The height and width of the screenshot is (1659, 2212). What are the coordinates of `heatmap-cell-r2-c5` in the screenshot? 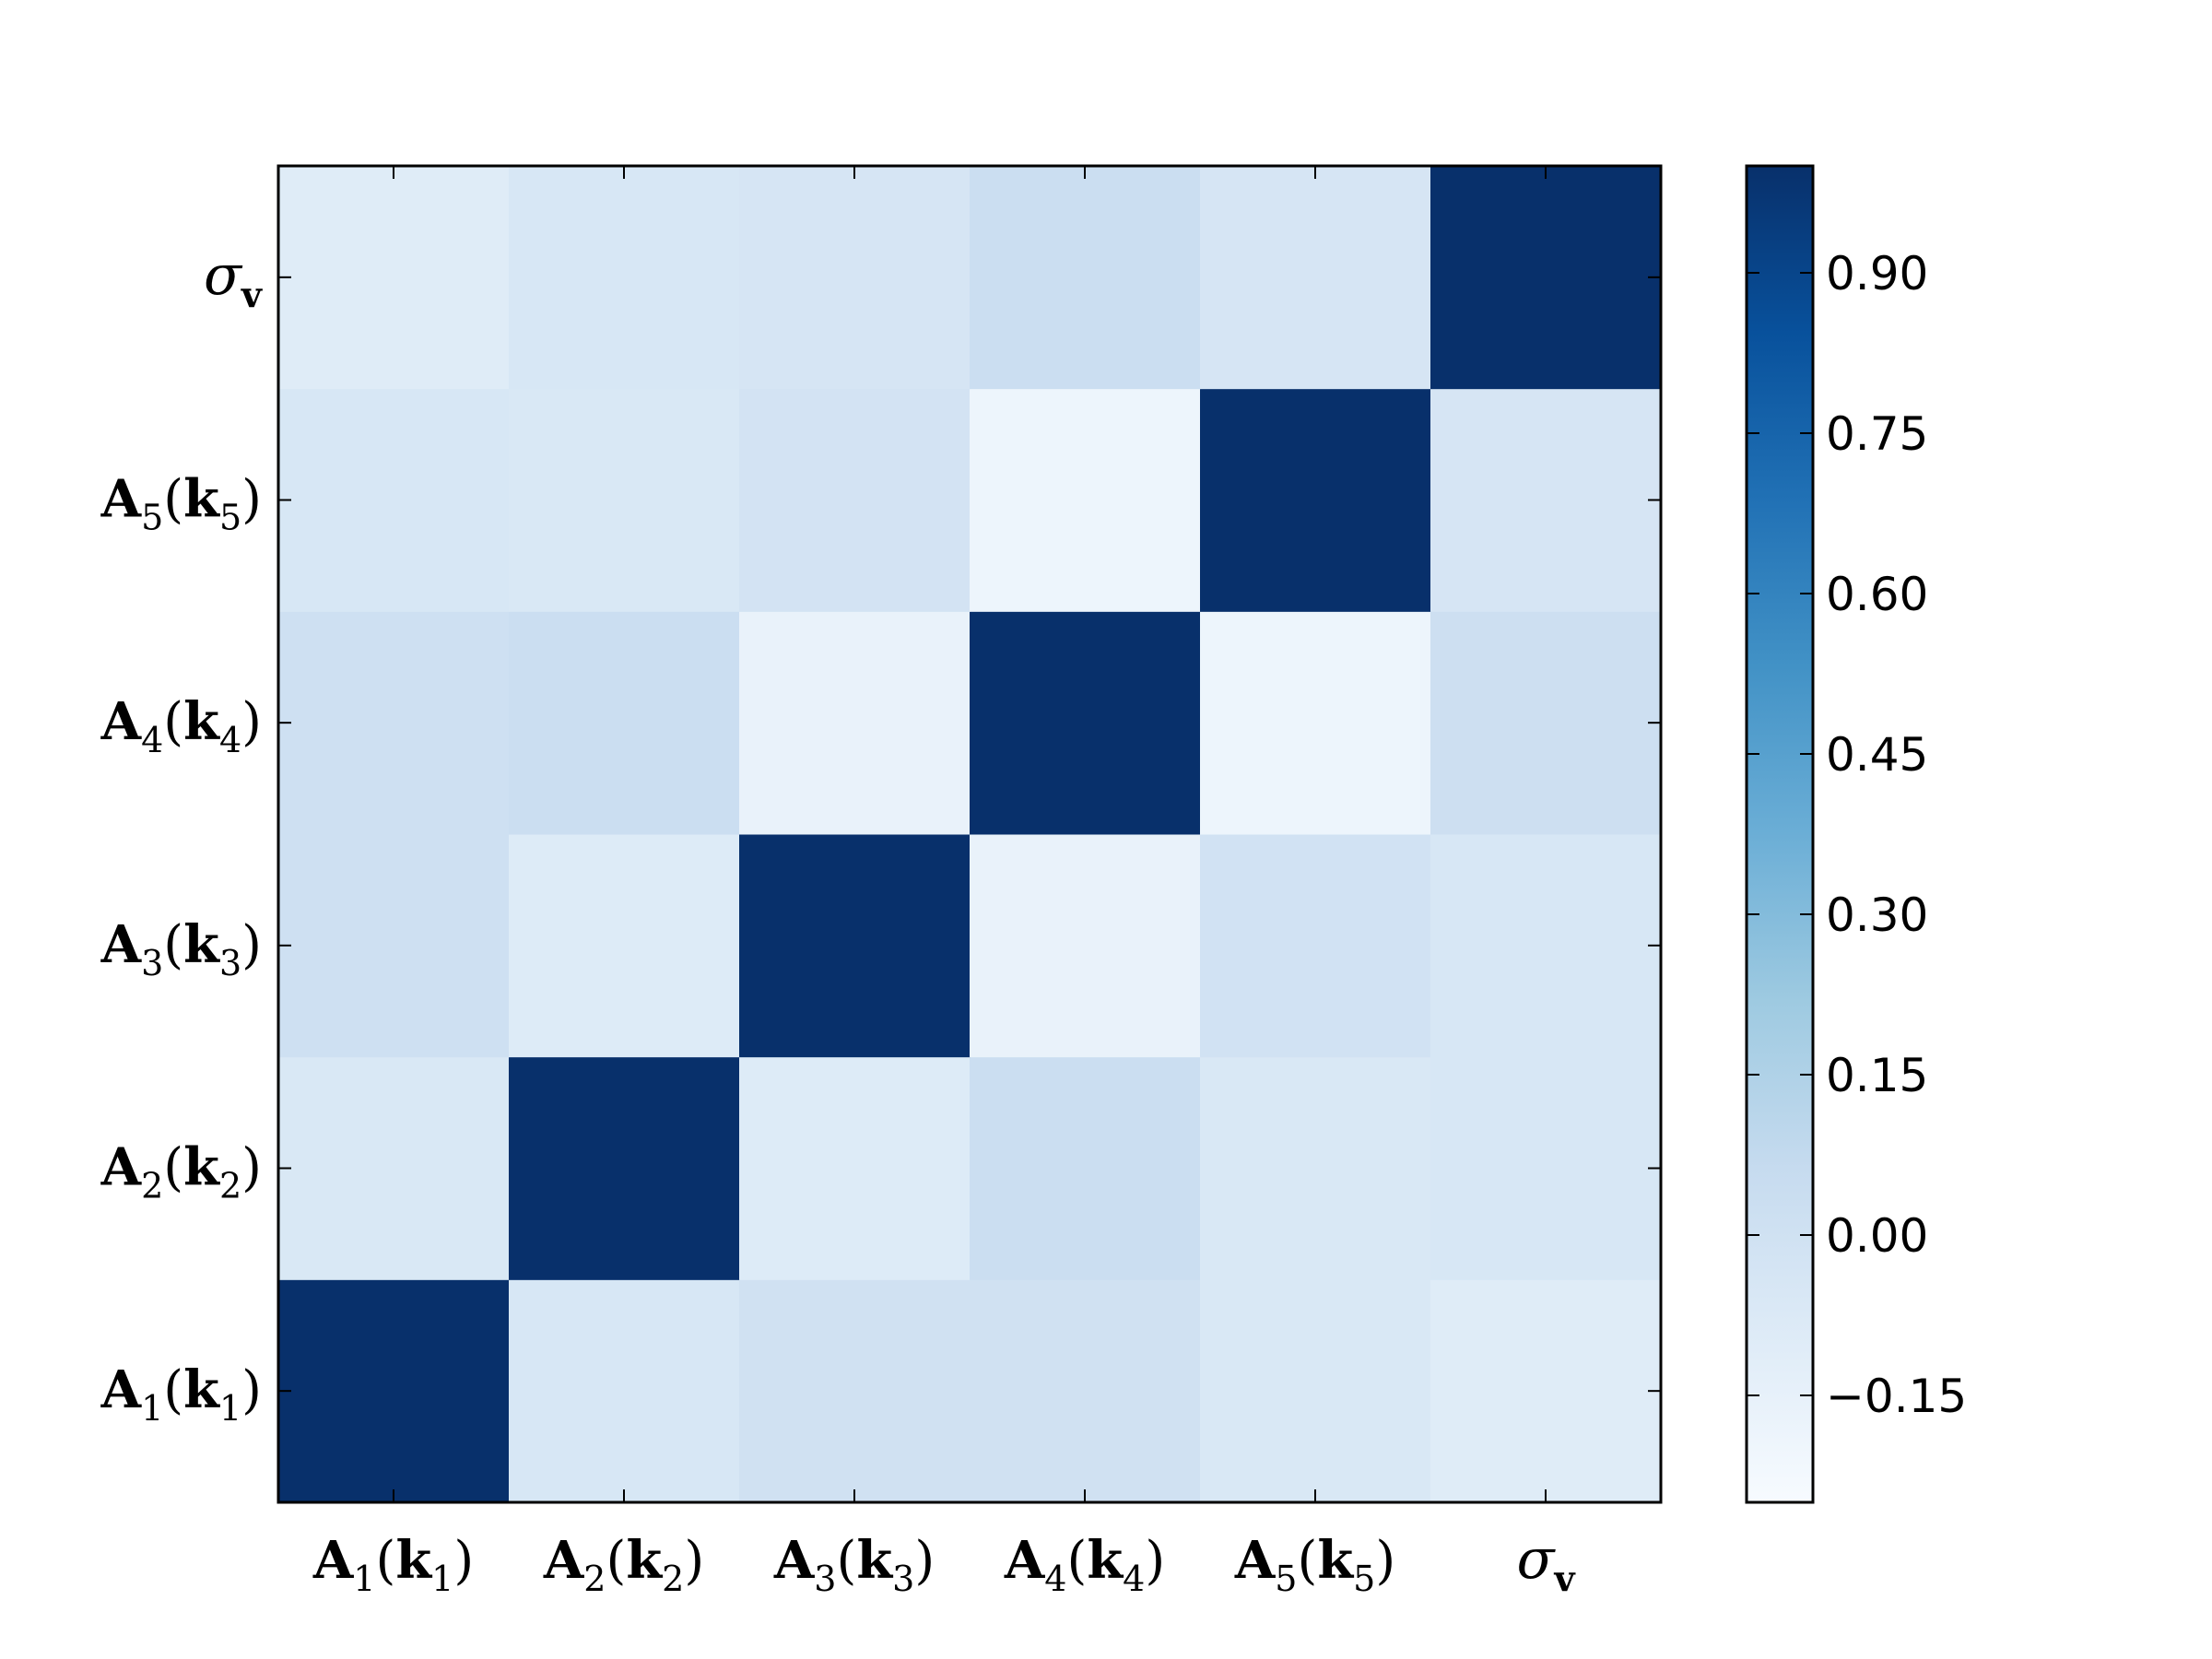 It's located at (1546, 946).